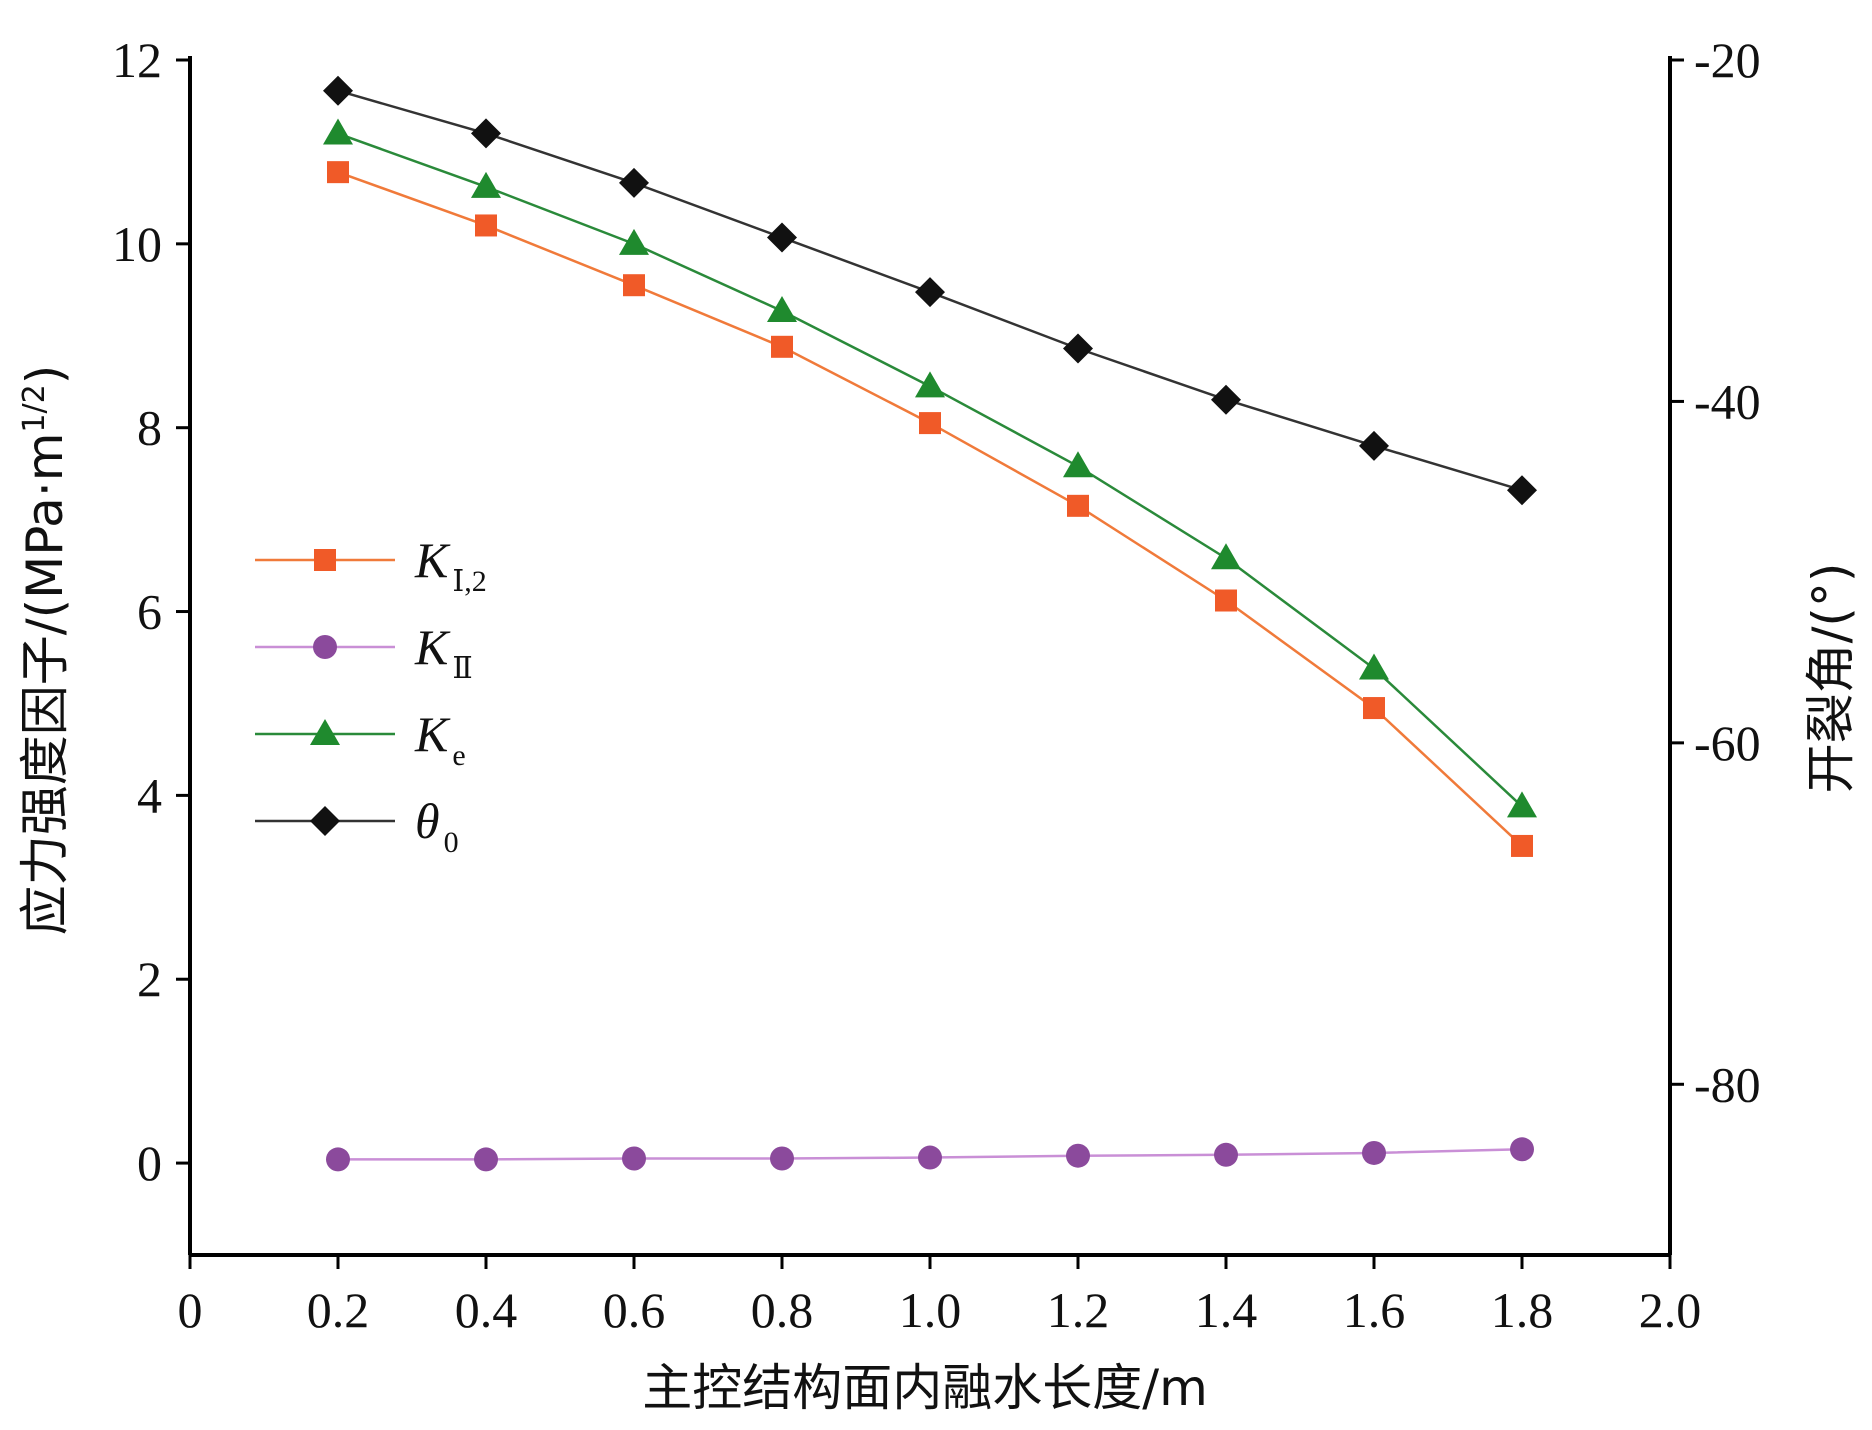 Image resolution: width=1872 pixels, height=1430 pixels. What do you see at coordinates (451, 842) in the screenshot?
I see `legend-label-sub: 0` at bounding box center [451, 842].